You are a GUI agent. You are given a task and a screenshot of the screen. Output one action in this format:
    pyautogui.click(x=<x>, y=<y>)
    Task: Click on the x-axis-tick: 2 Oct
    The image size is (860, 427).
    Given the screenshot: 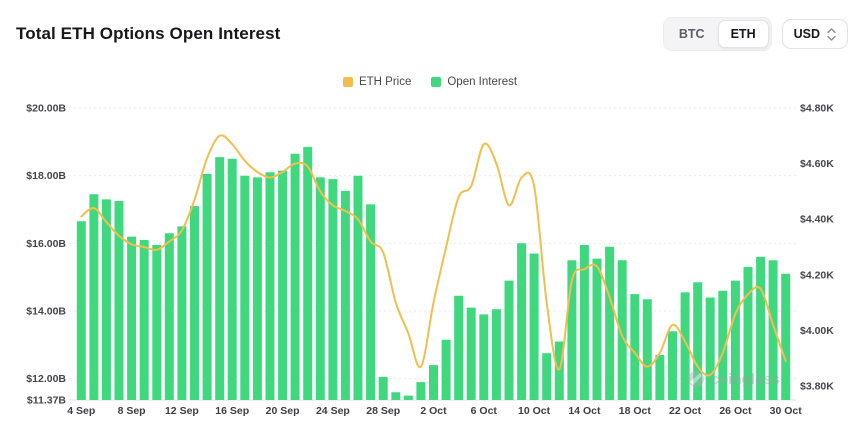 What is the action you would take?
    pyautogui.click(x=433, y=411)
    